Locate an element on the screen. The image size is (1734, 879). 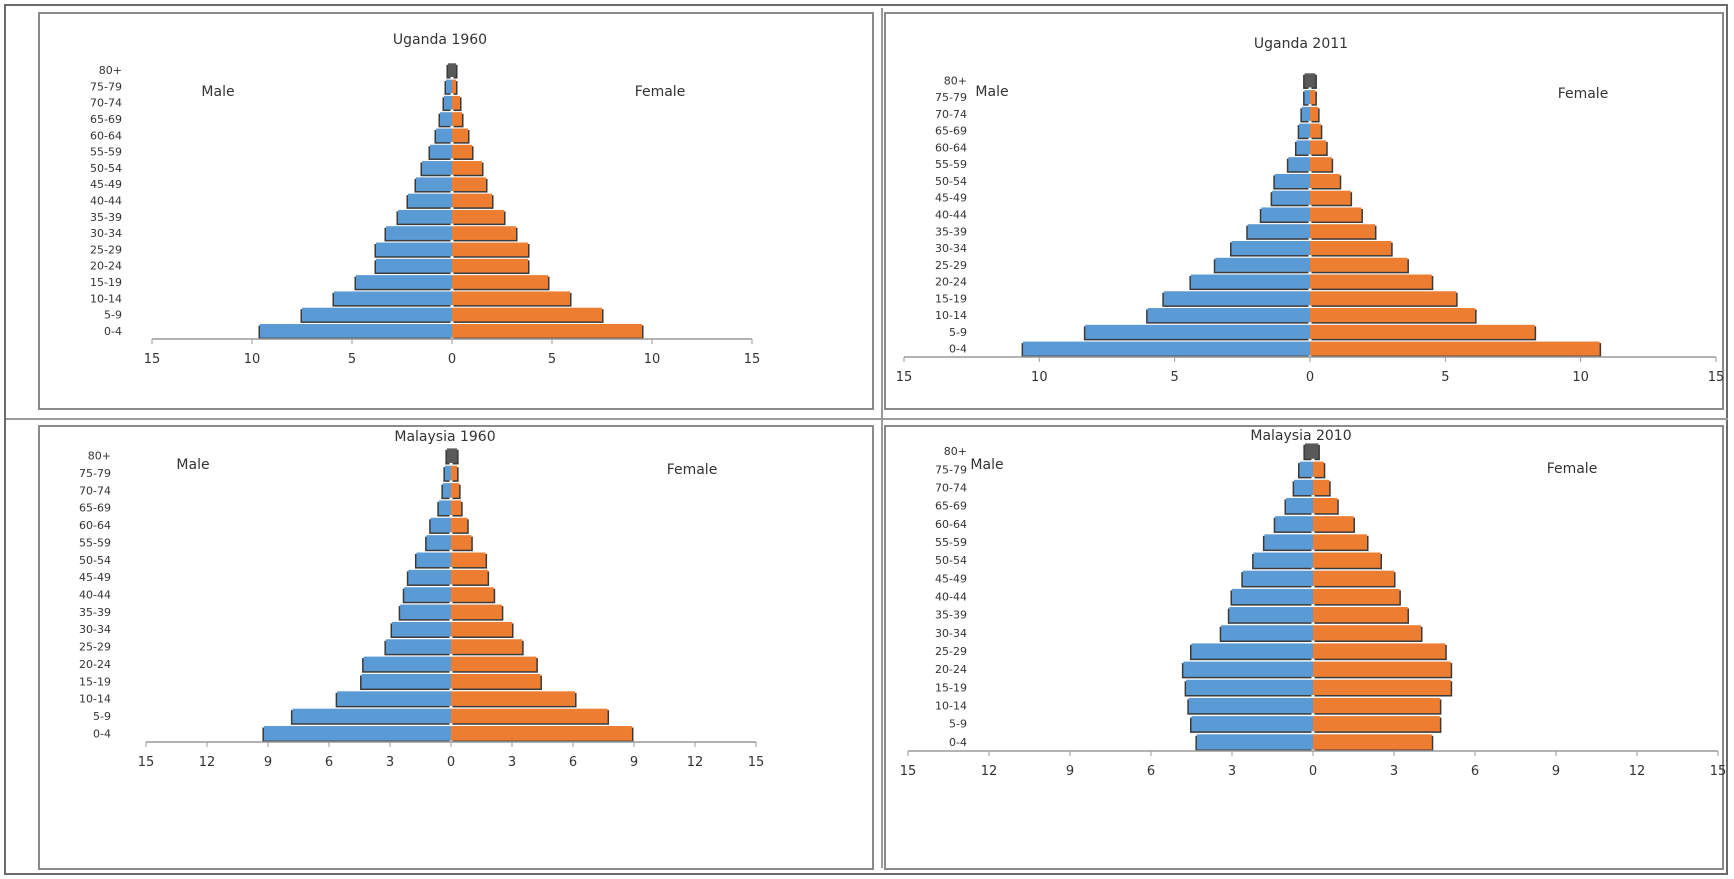
x-tick-label: 6 is located at coordinates (329, 762).